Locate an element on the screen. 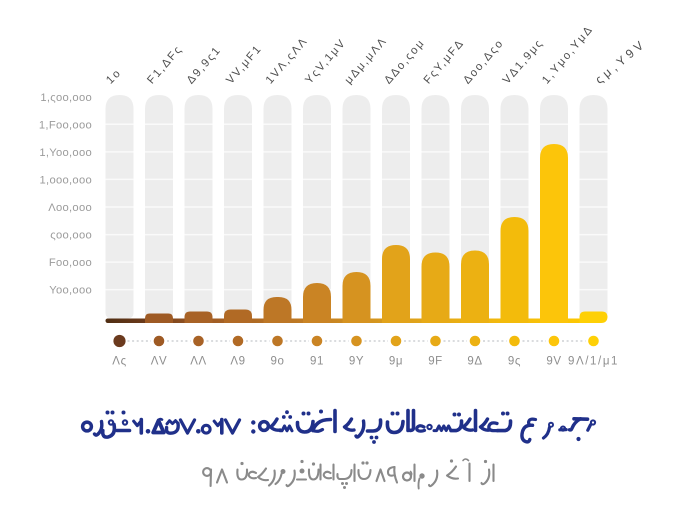  svg-text: Λ9 is located at coordinates (237, 362).